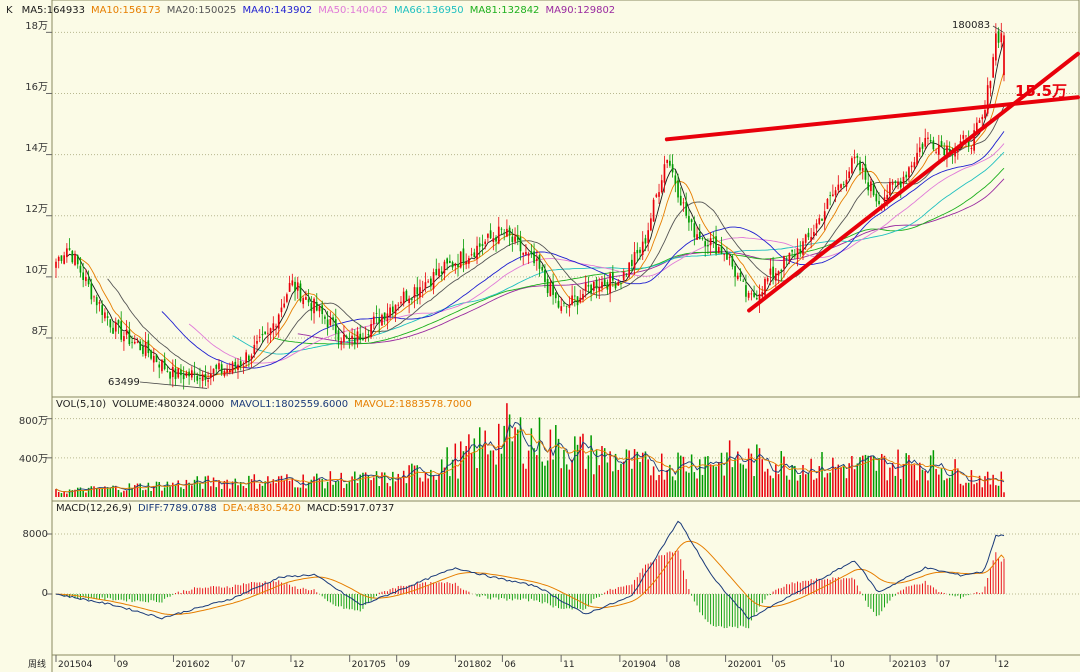  I want to click on ma10-legend: MA10:156173, so click(125, 10).